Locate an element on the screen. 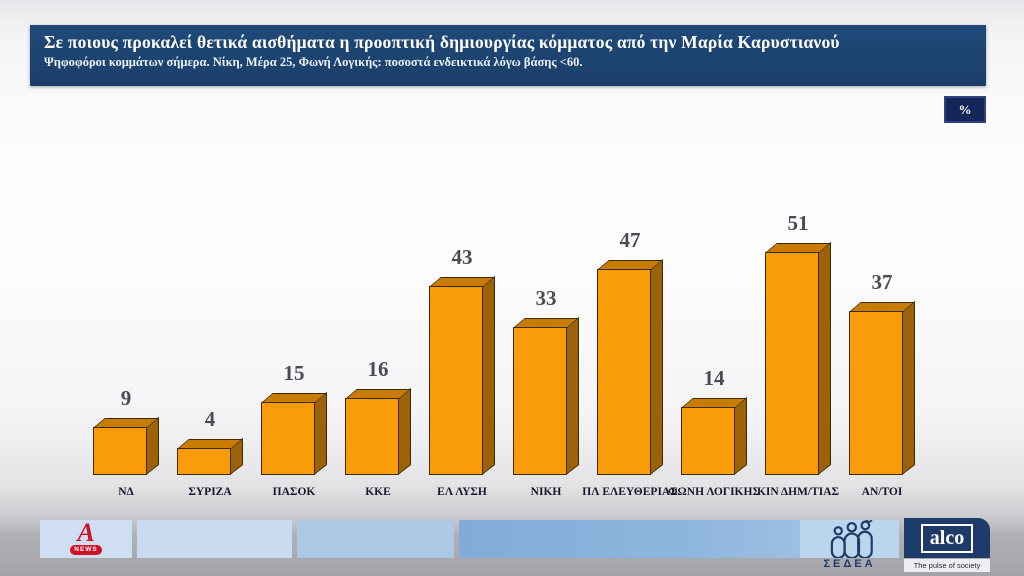 Image resolution: width=1024 pixels, height=576 pixels. news-badge: NEWS is located at coordinates (86, 550).